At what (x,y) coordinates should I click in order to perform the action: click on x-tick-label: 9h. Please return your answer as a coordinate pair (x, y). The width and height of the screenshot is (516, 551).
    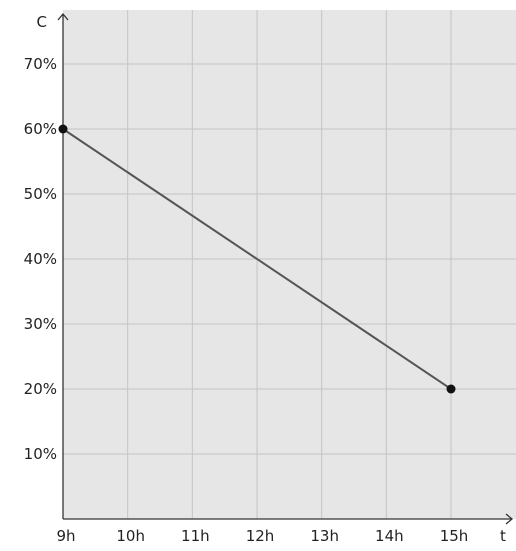
    Looking at the image, I should click on (65, 536).